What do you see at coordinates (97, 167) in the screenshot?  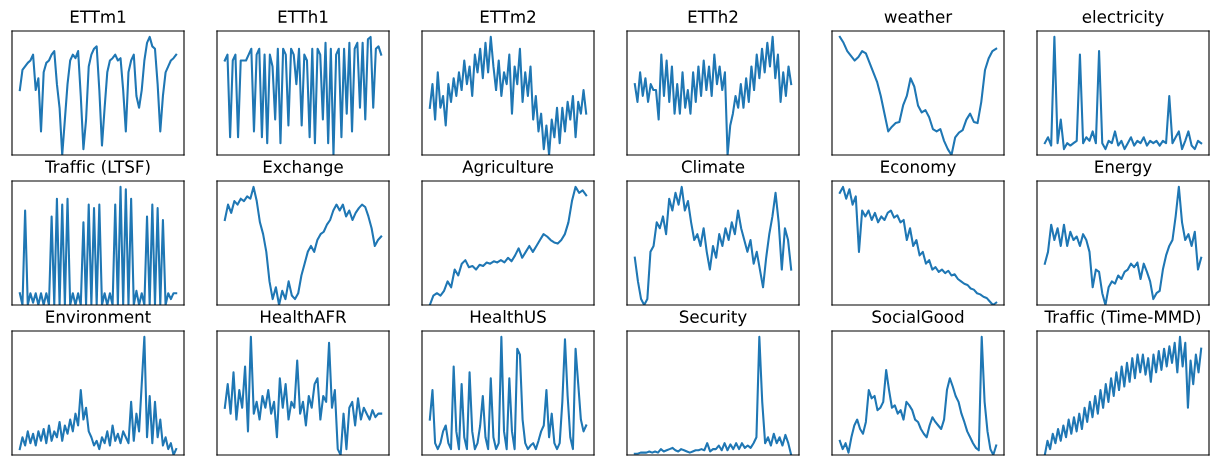 I see `chart-title: Traffic (LTSF)` at bounding box center [97, 167].